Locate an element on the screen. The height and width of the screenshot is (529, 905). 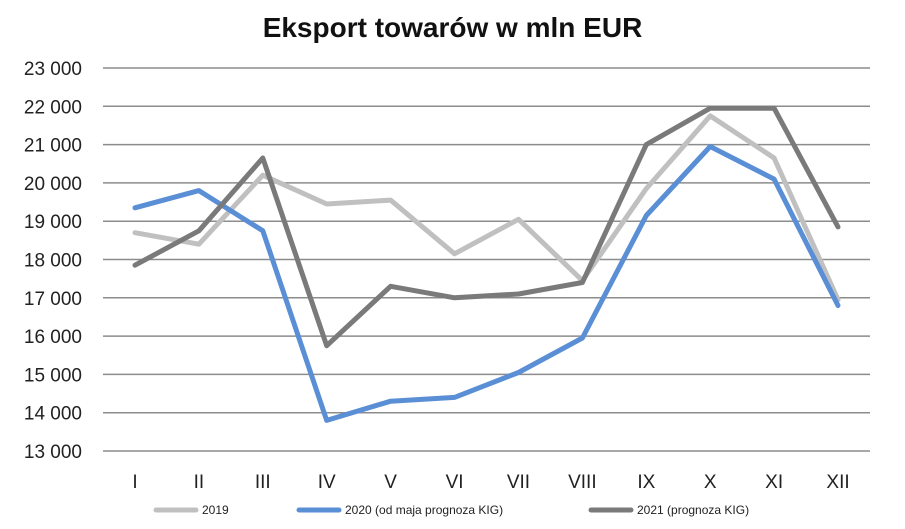
y-tick-label: 19 000 is located at coordinates (53, 222).